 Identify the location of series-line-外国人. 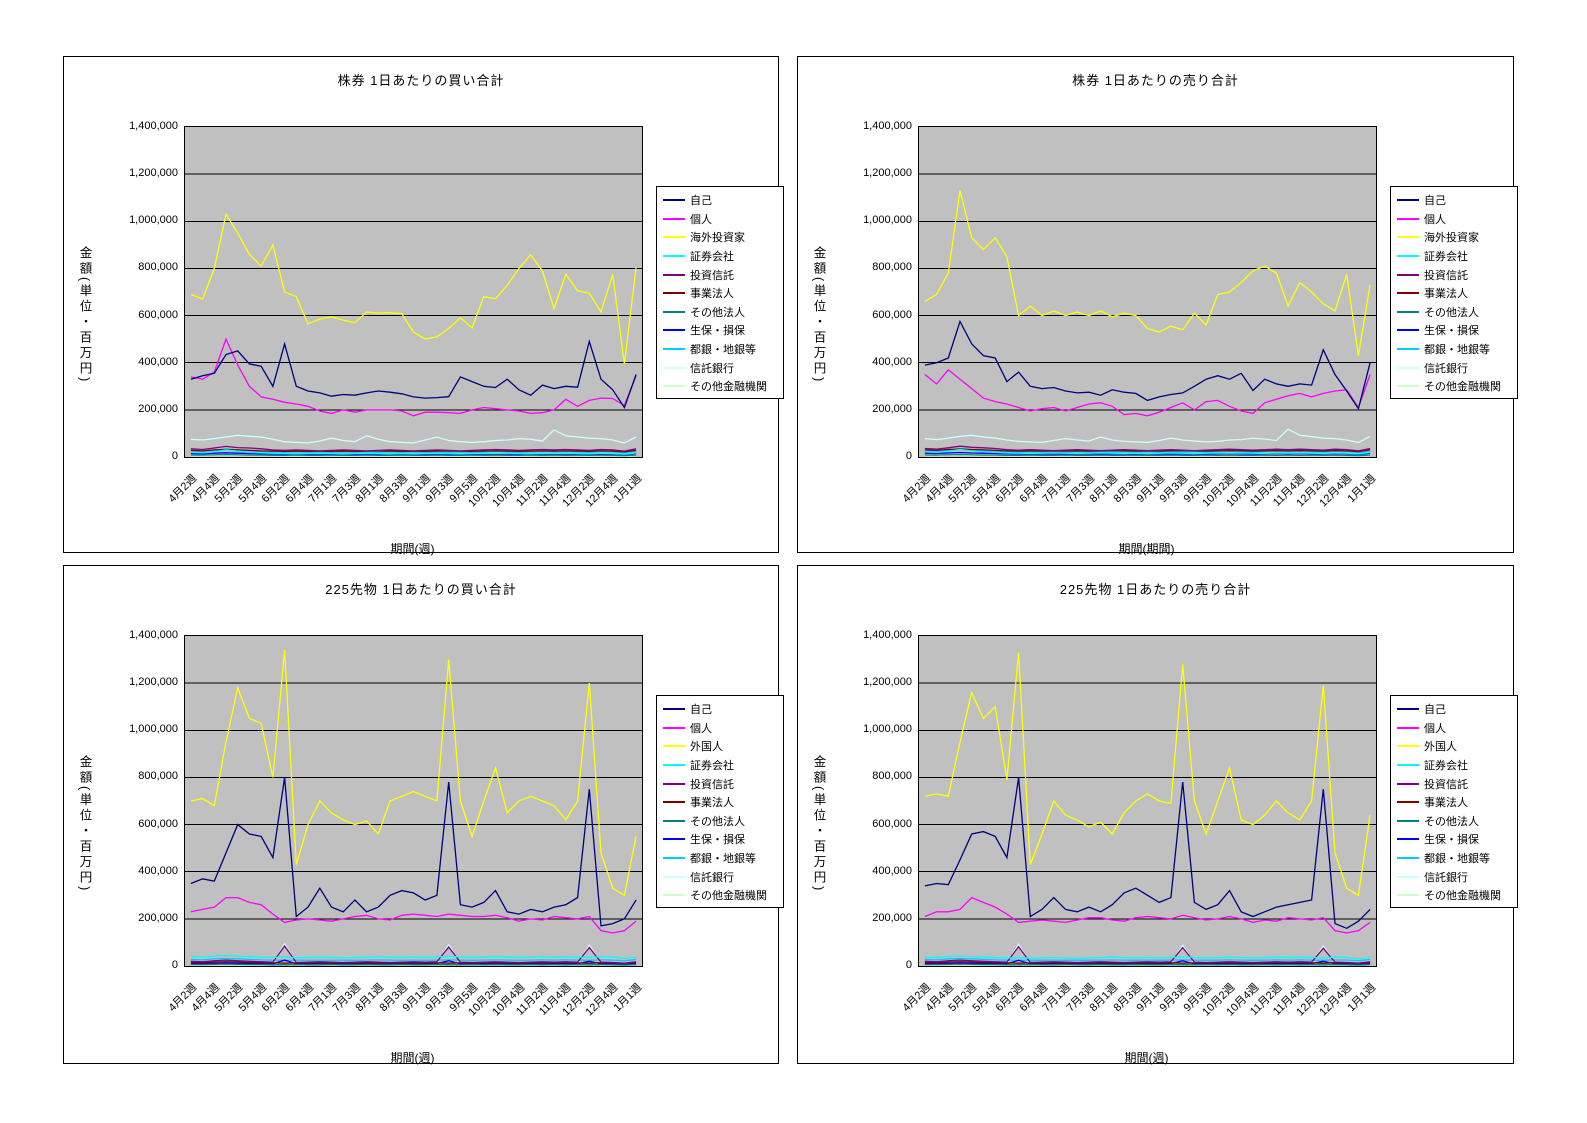
(1147, 774).